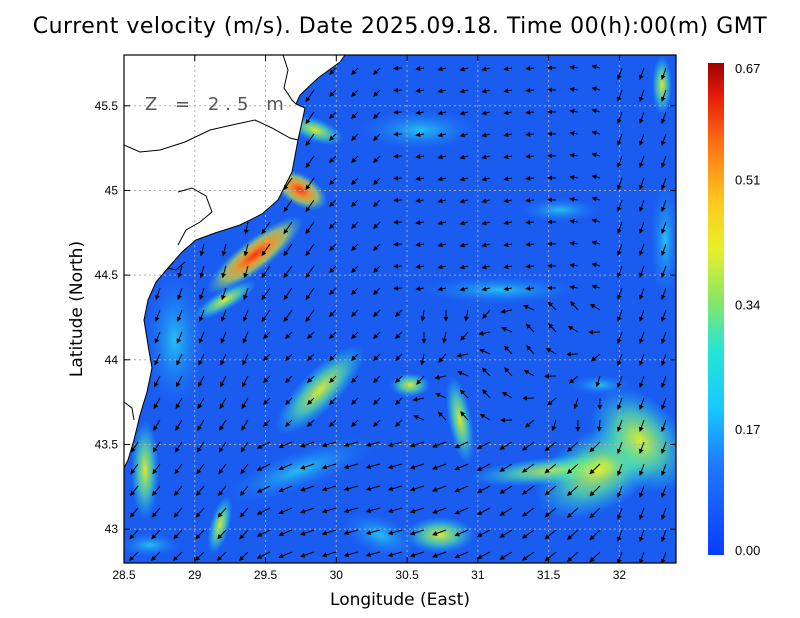  What do you see at coordinates (107, 444) in the screenshot?
I see `y-tick-label: 43.5` at bounding box center [107, 444].